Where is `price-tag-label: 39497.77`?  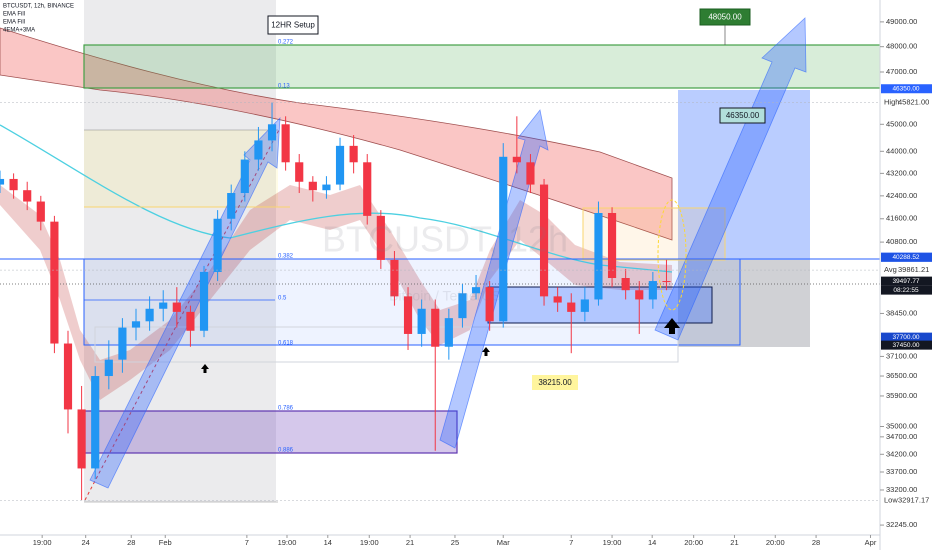
price-tag-label: 39497.77 is located at coordinates (905, 281).